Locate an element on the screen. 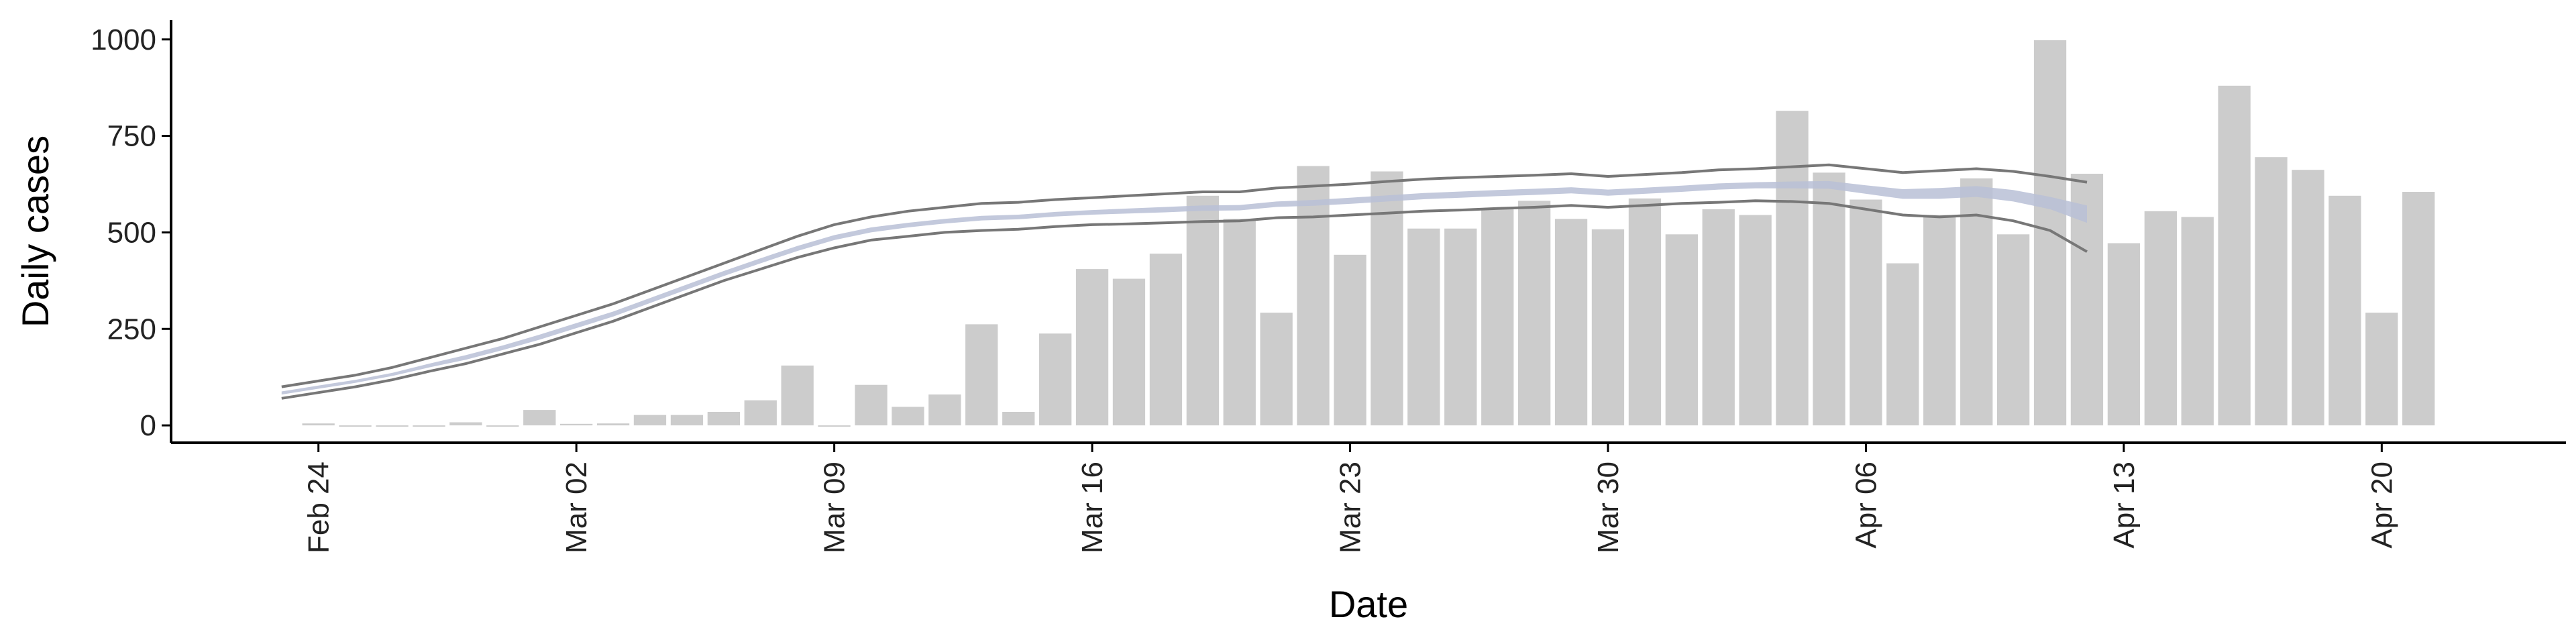 This screenshot has height=644, width=2576. y-tick-label: 750 is located at coordinates (131, 136).